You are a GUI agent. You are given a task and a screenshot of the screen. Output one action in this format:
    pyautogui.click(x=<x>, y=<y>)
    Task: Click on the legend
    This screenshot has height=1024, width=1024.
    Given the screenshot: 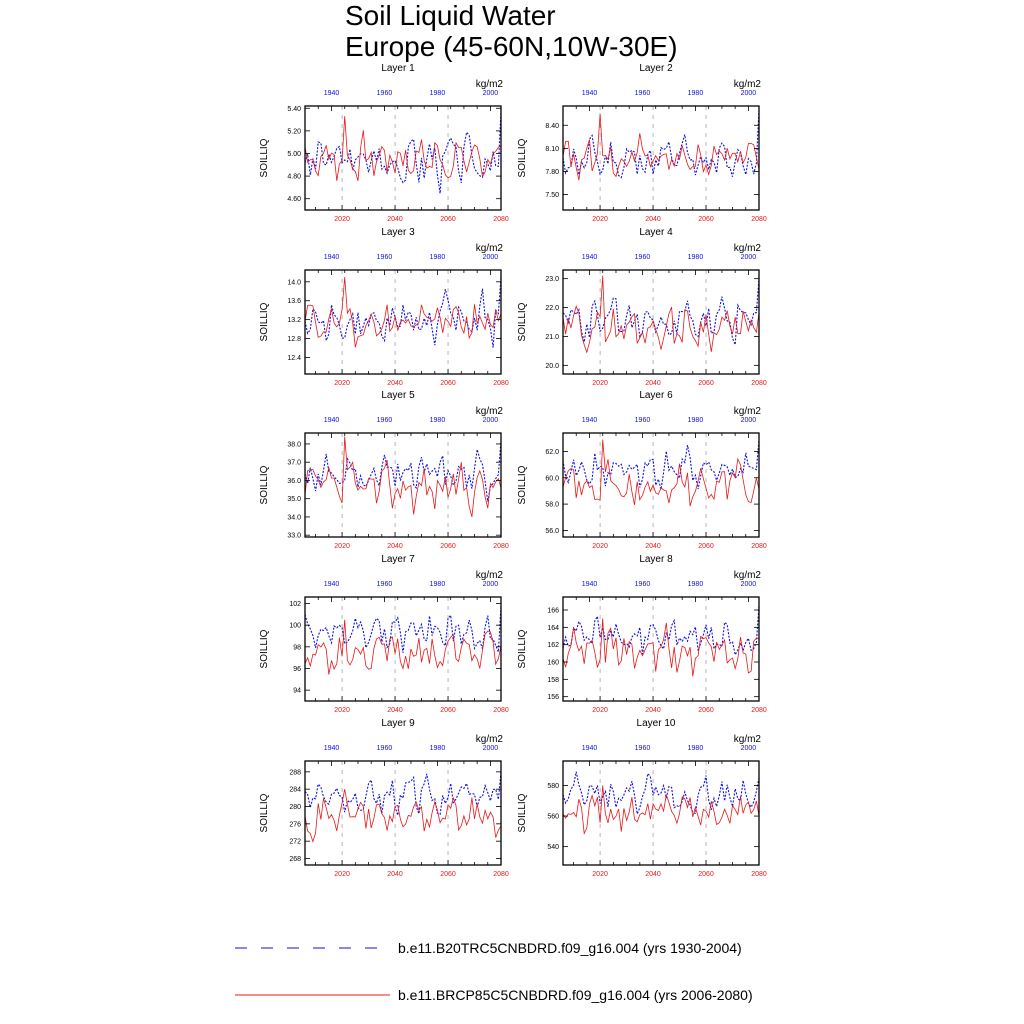 What is the action you would take?
    pyautogui.click(x=312, y=971)
    